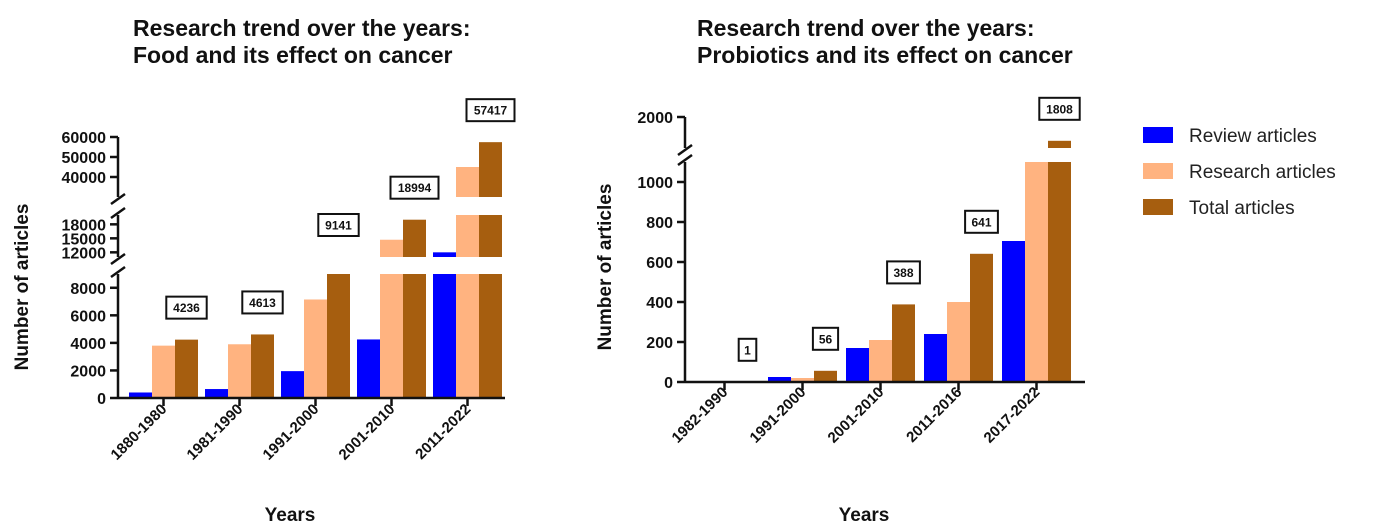  I want to click on legend-label: Review articles, so click(1253, 136).